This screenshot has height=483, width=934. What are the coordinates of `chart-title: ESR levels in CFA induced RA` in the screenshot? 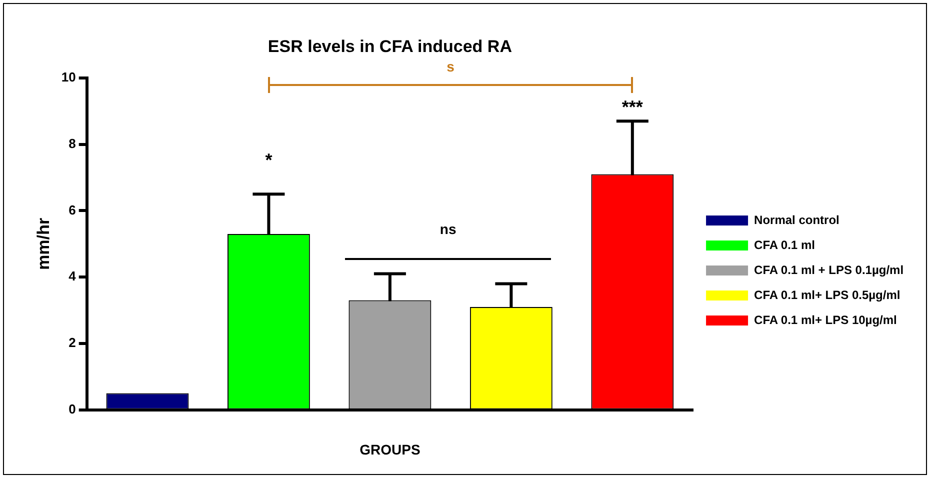 It's located at (390, 46).